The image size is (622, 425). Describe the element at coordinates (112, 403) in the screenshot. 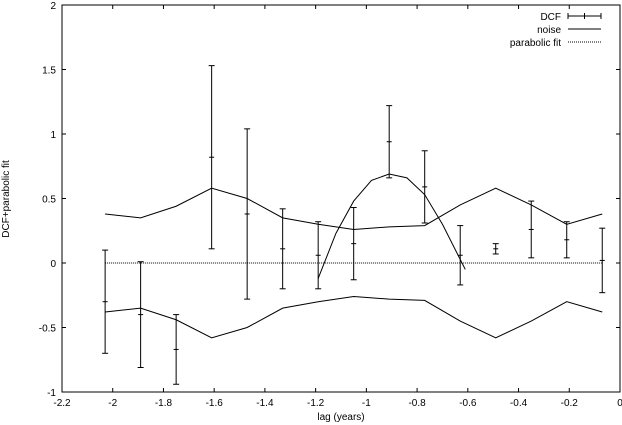

I see `x-tick-label: -2` at that location.